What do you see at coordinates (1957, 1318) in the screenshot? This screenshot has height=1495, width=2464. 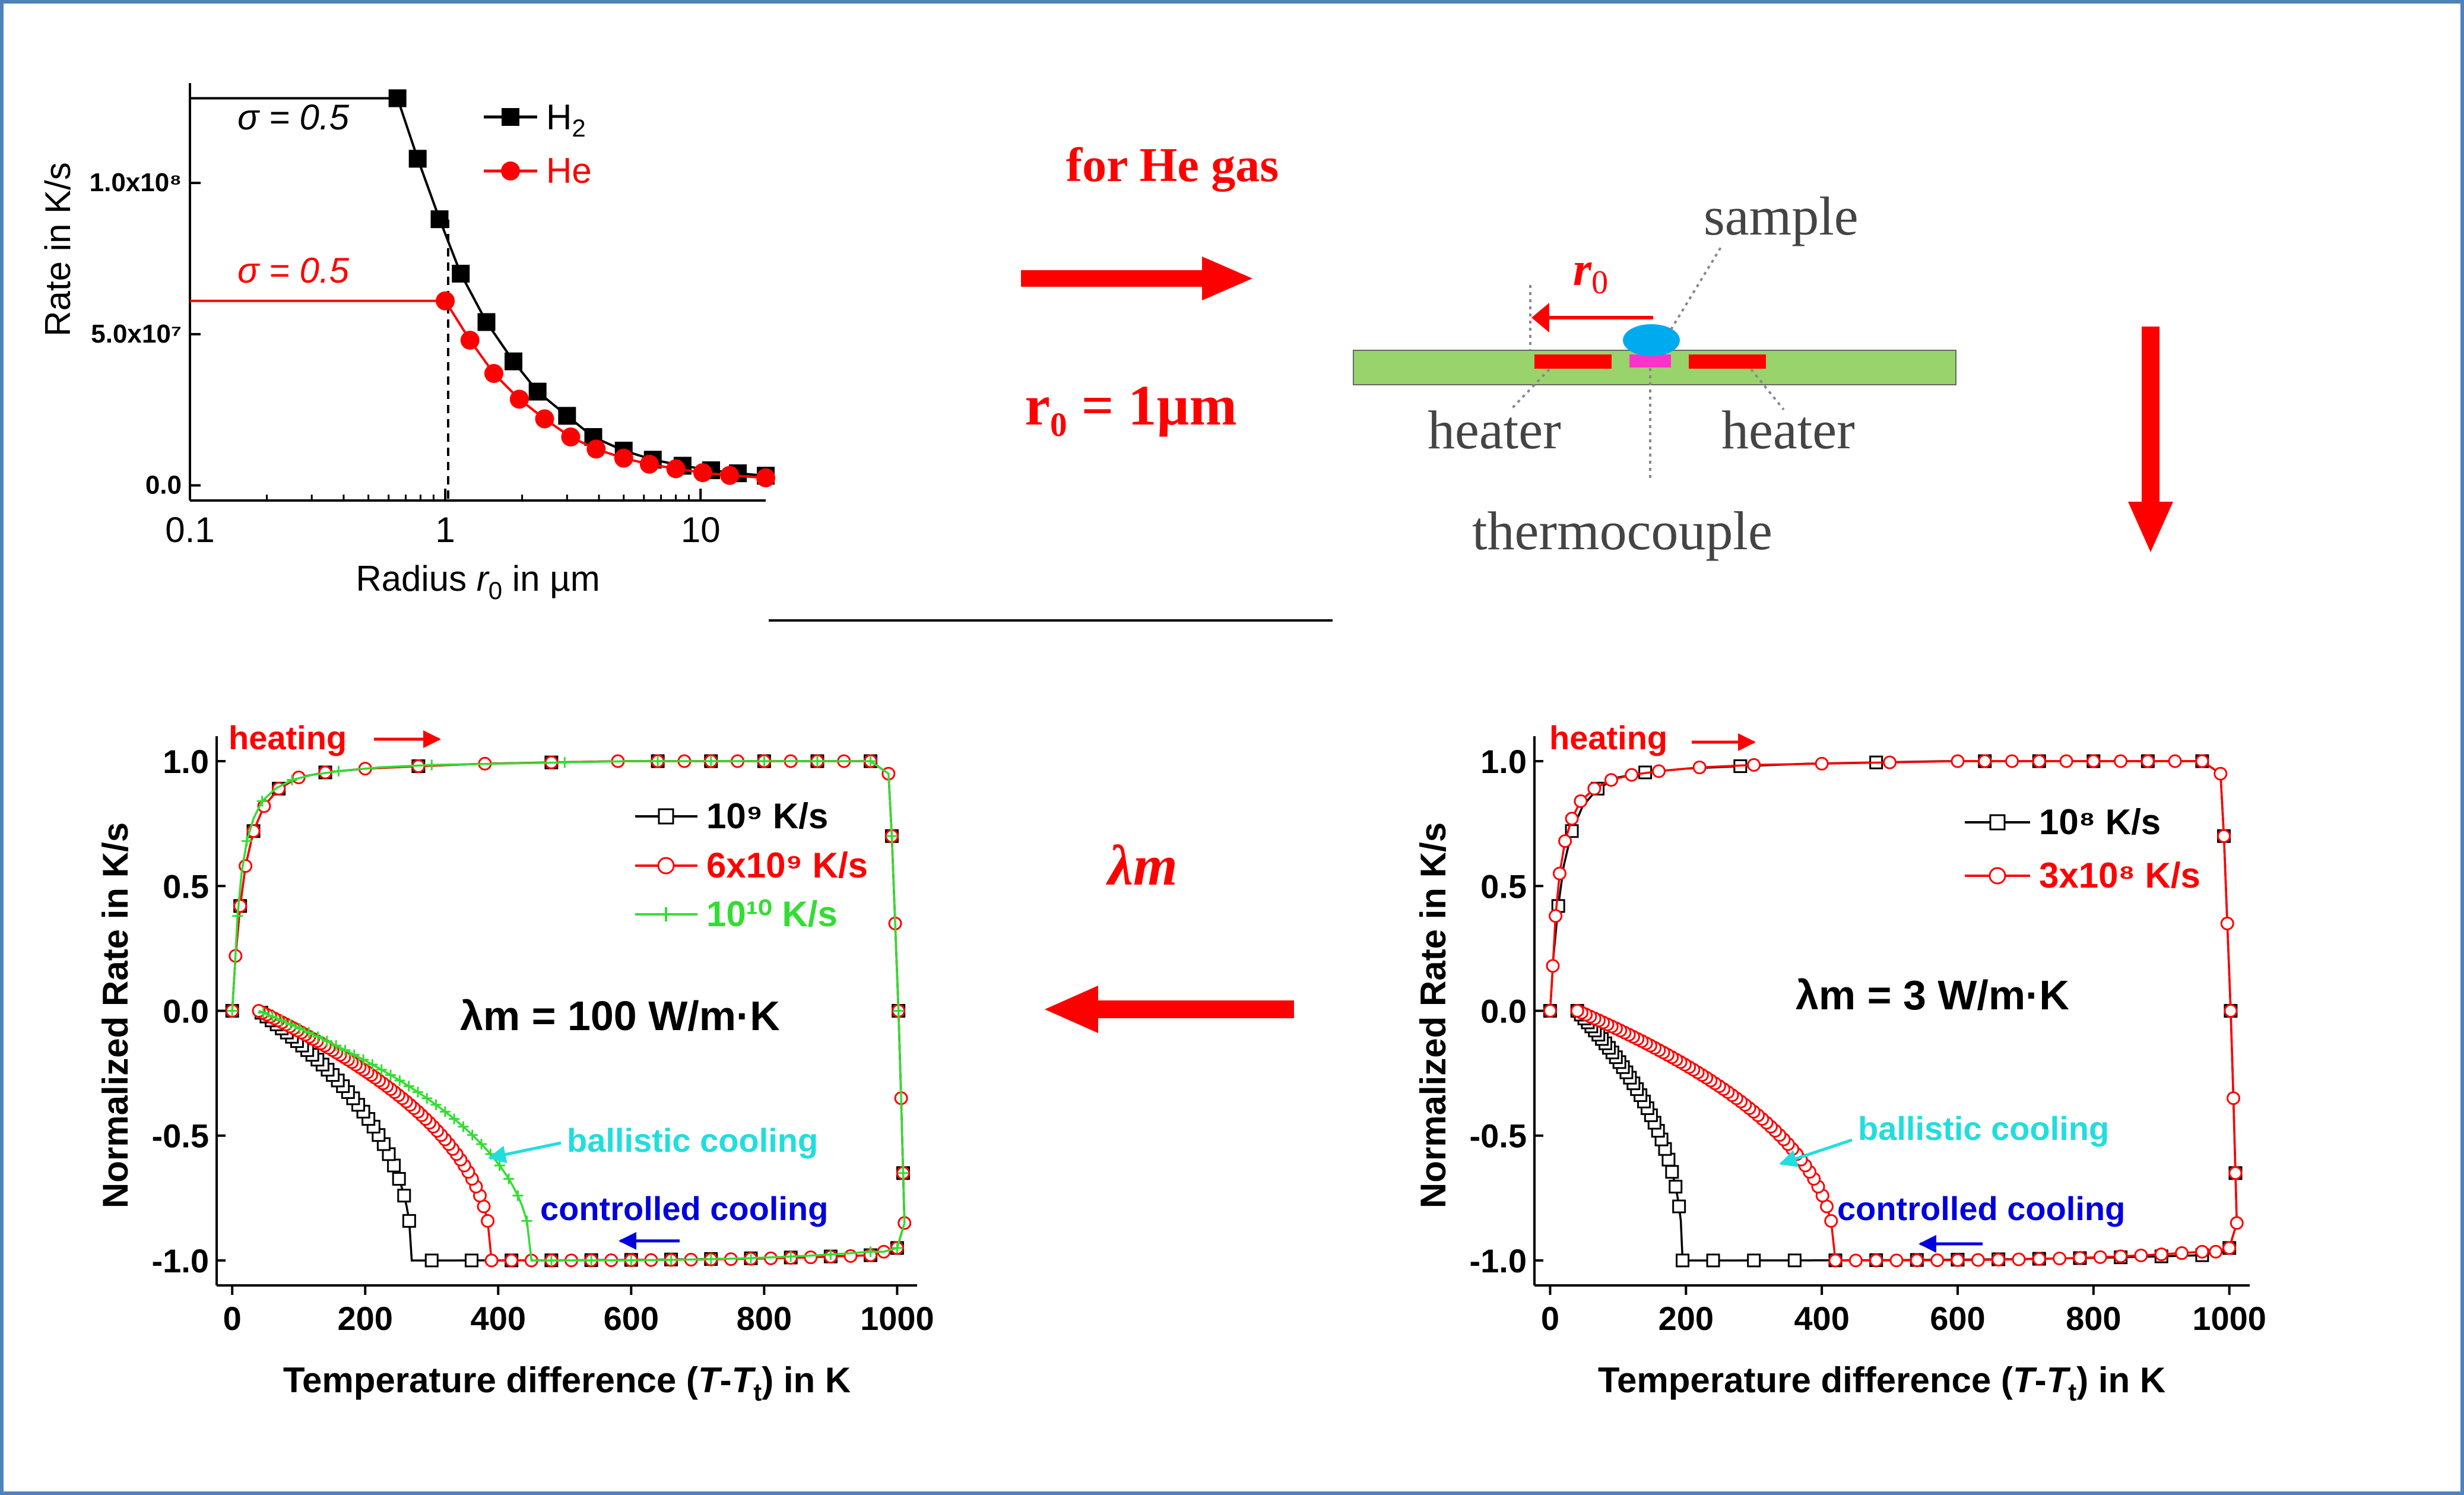 I see `c3-x-tick-label: 600` at bounding box center [1957, 1318].